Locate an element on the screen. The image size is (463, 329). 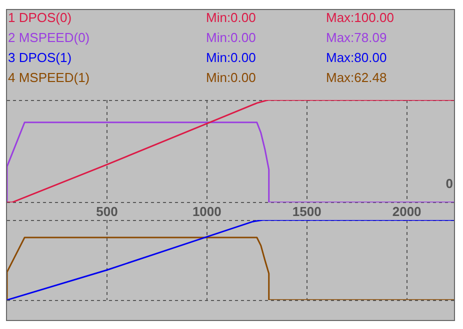
x-tick-label: 1500 is located at coordinates (307, 211).